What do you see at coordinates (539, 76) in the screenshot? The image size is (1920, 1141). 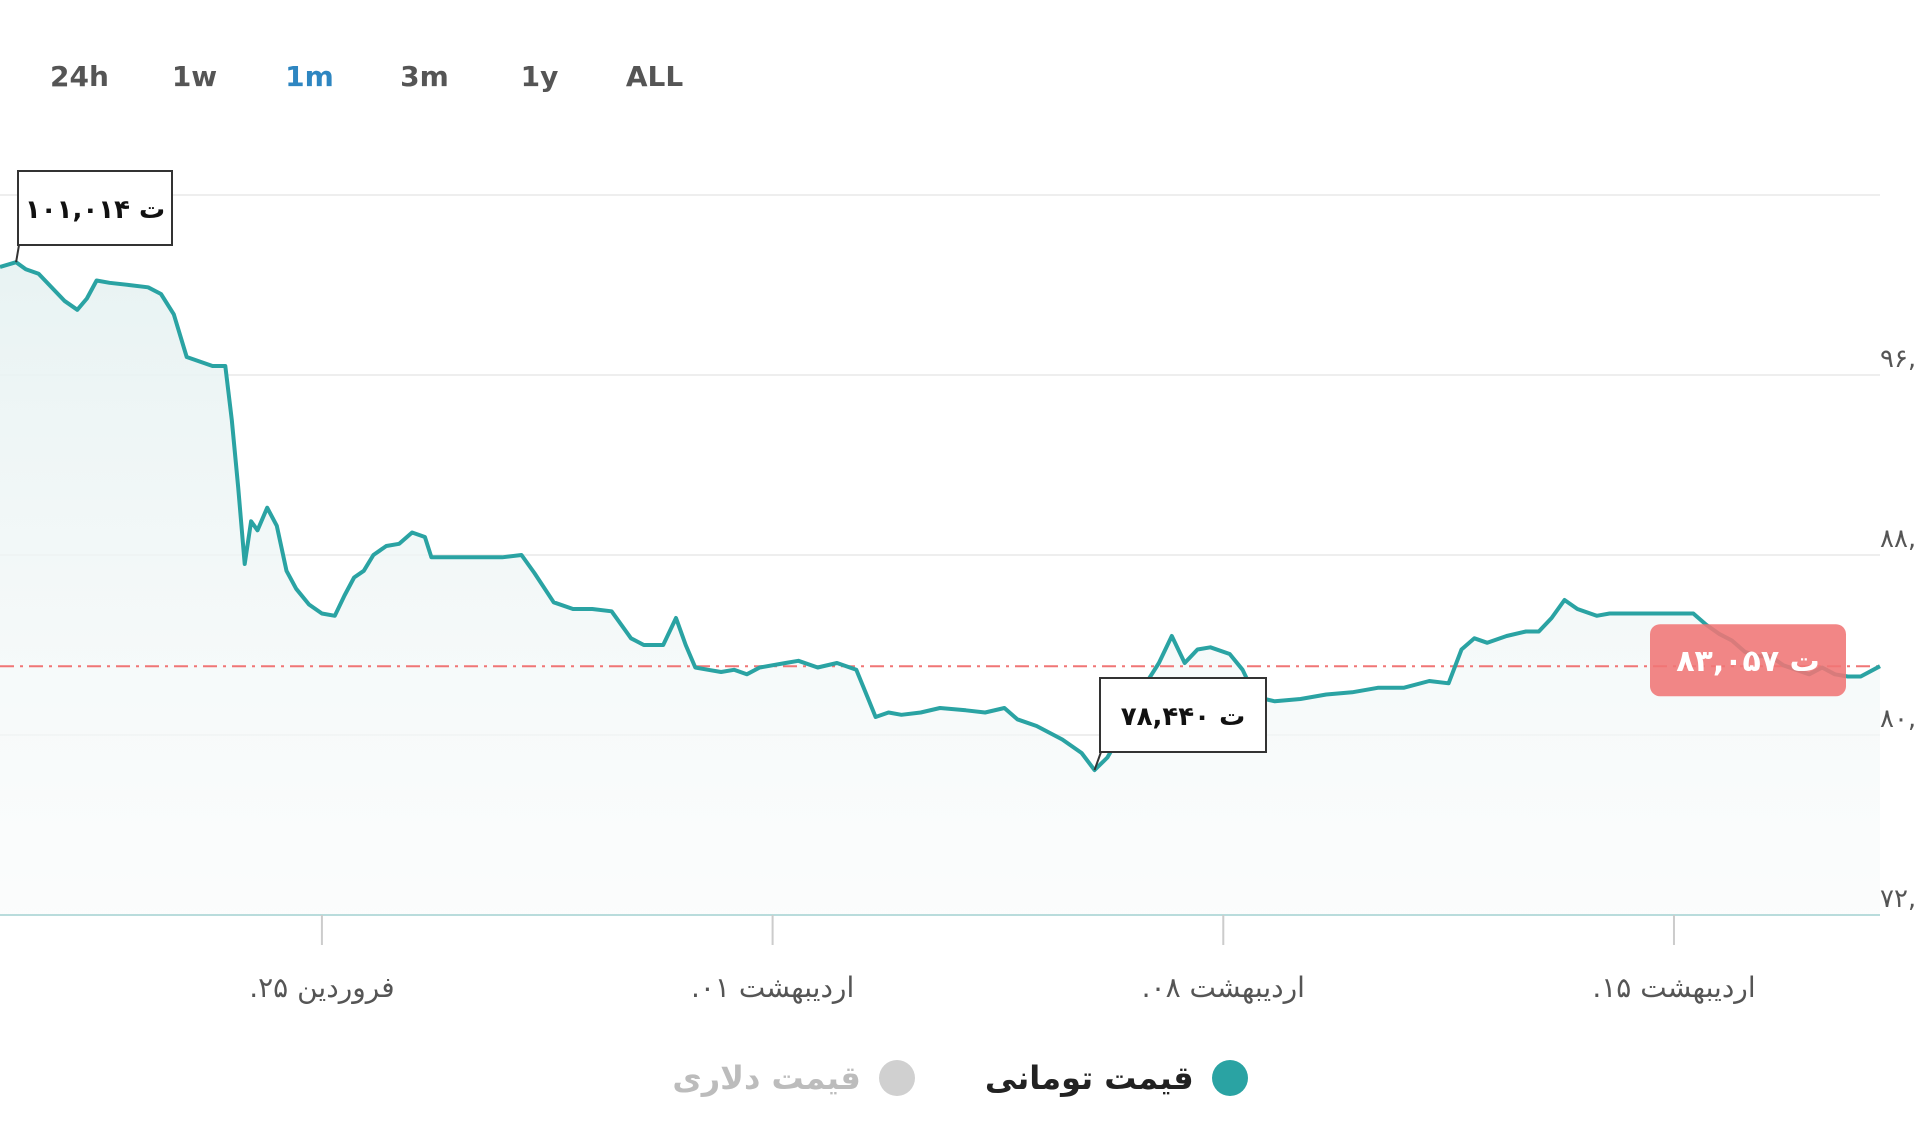 I see `tab-1y: 1y` at bounding box center [539, 76].